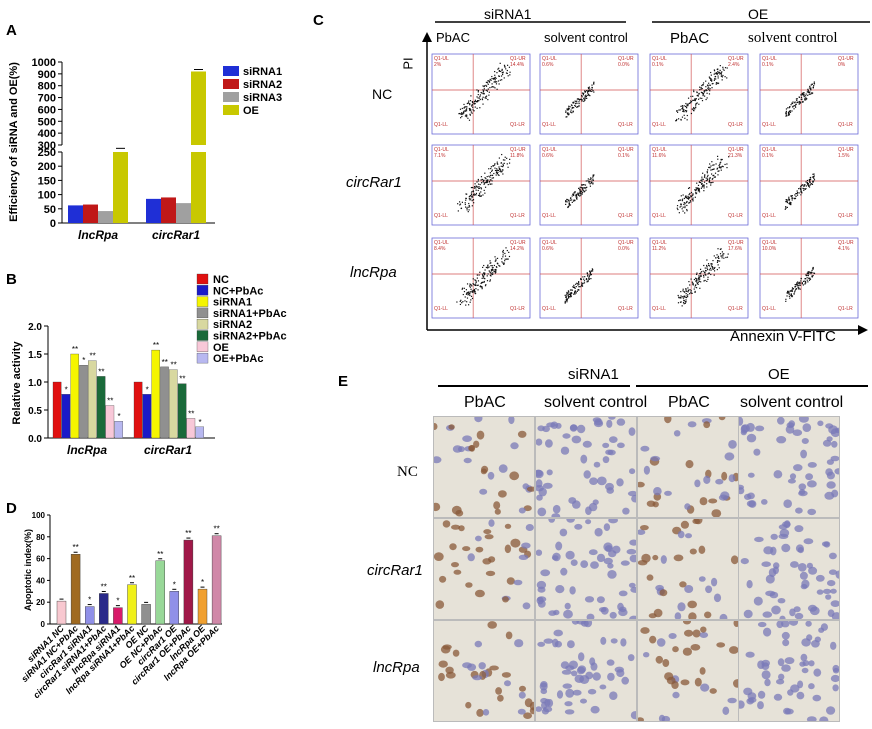 This screenshot has height=729, width=872. What do you see at coordinates (549, 243) in the screenshot?
I see `quad-label: Q1-UL` at bounding box center [549, 243].